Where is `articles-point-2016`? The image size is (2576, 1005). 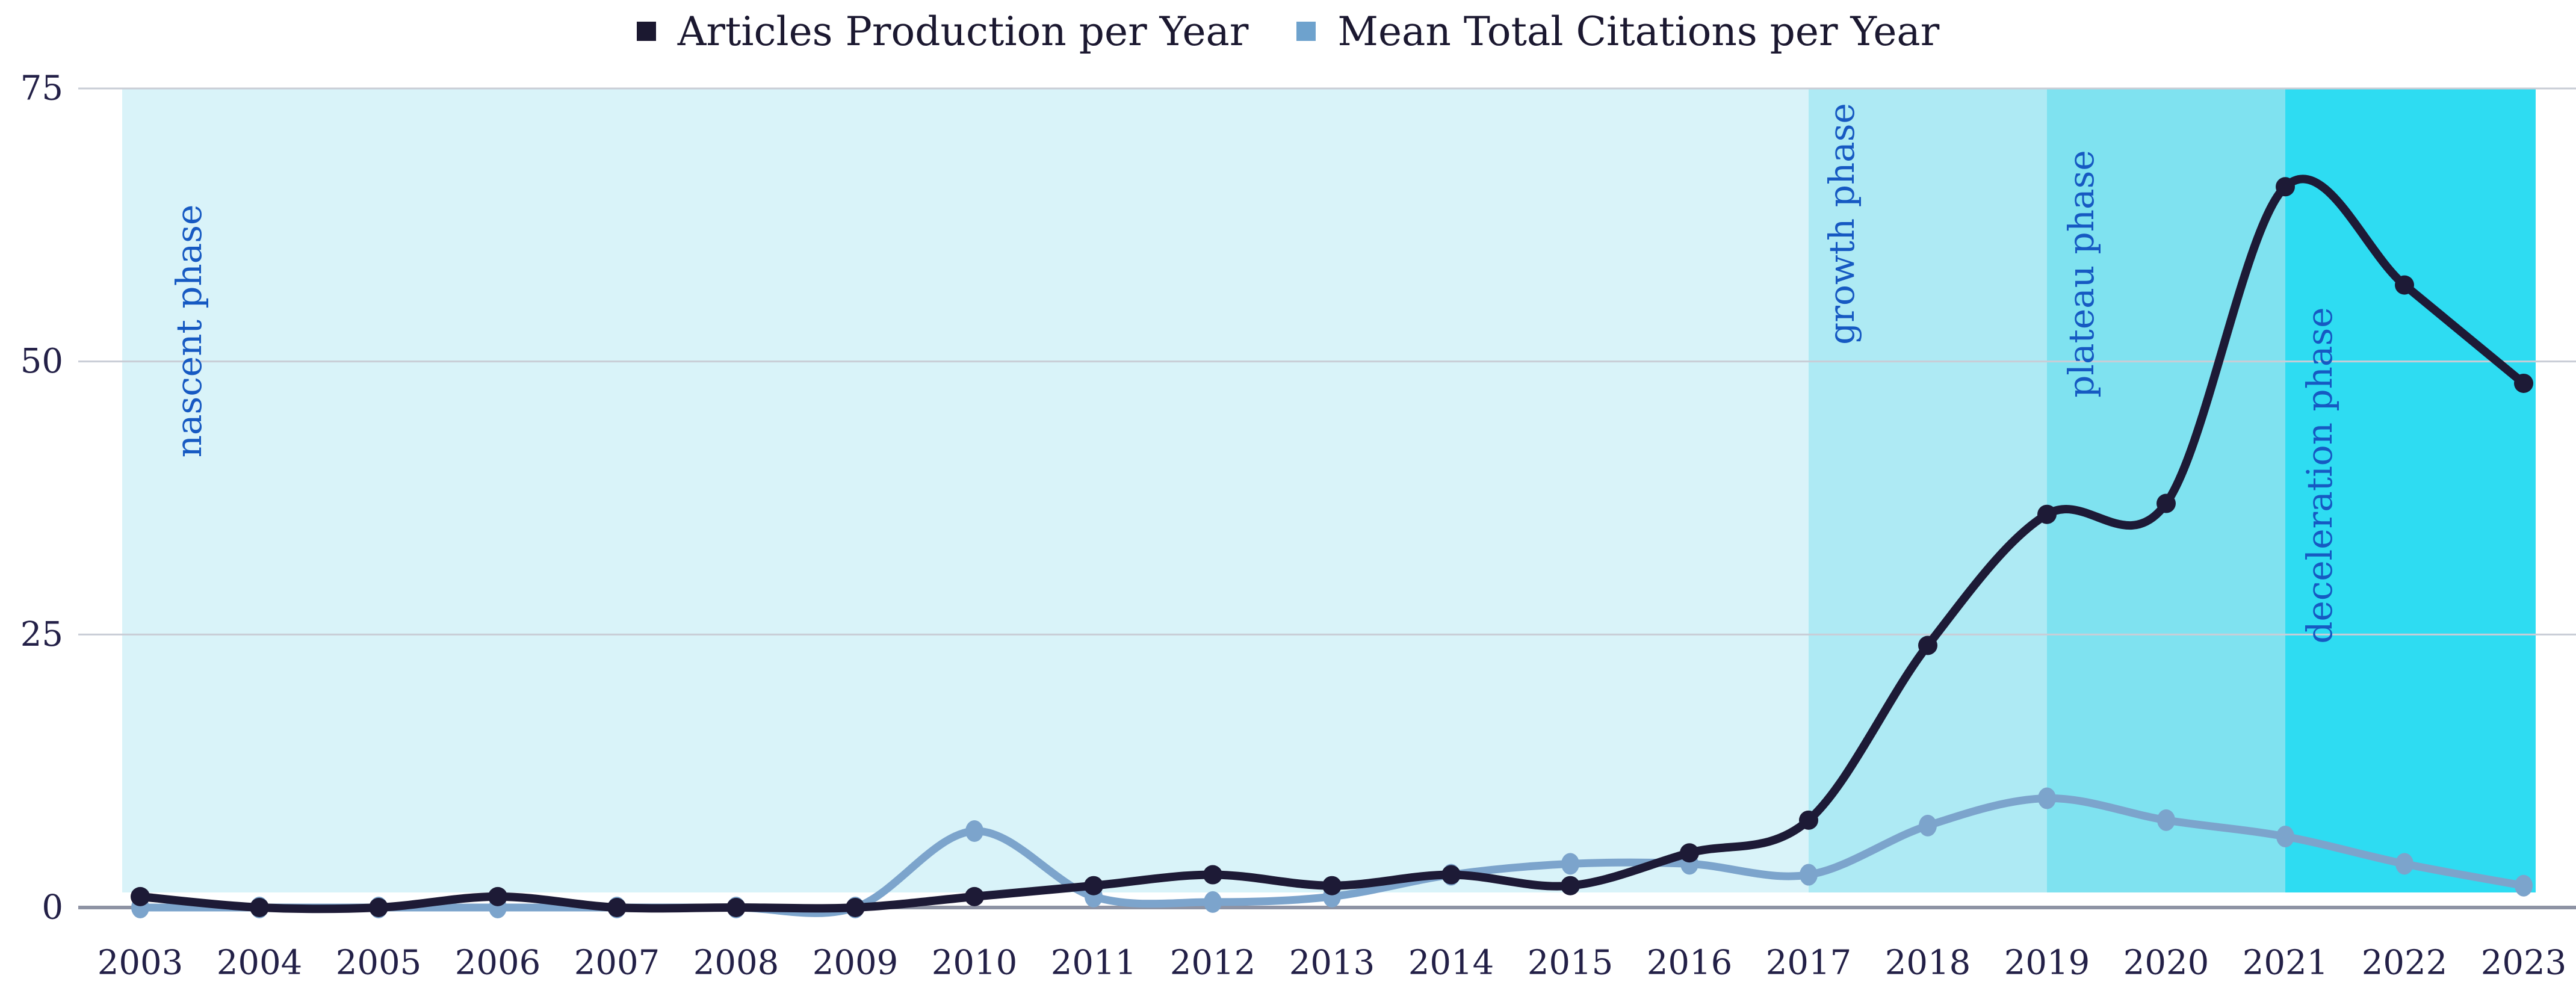 articles-point-2016 is located at coordinates (1689, 853).